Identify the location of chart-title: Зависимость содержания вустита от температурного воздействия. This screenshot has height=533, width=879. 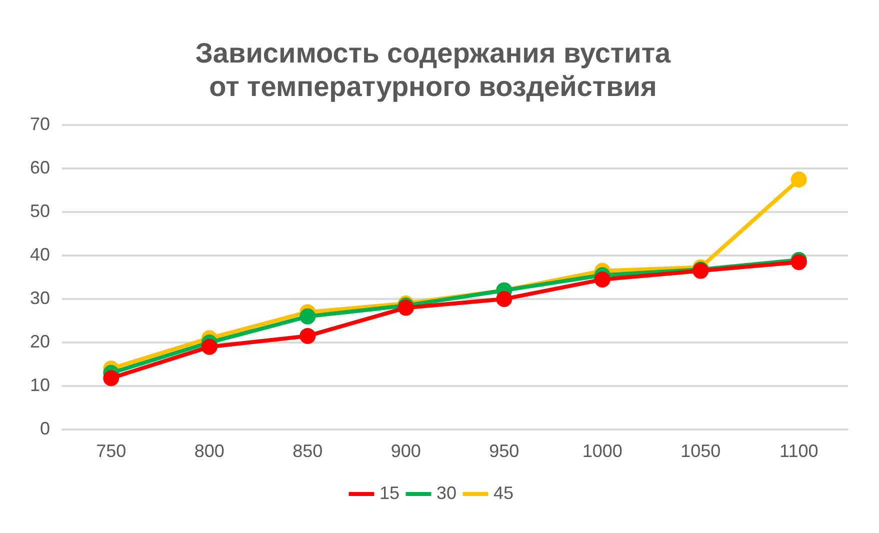
(433, 70).